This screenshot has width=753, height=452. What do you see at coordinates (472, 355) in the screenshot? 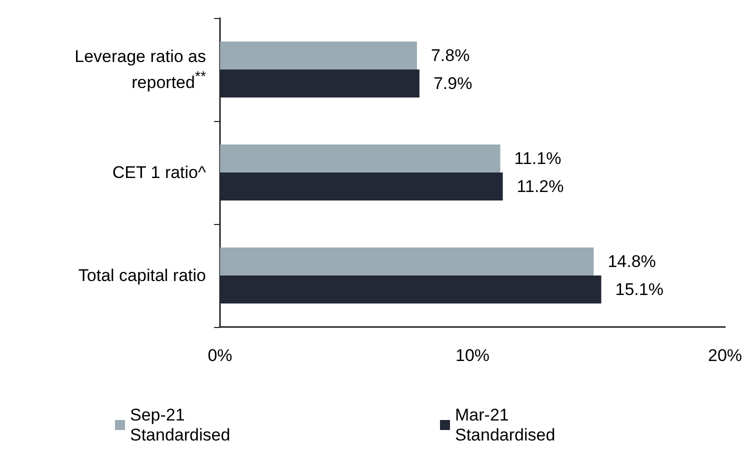
I see `x-tick-label: 10%` at bounding box center [472, 355].